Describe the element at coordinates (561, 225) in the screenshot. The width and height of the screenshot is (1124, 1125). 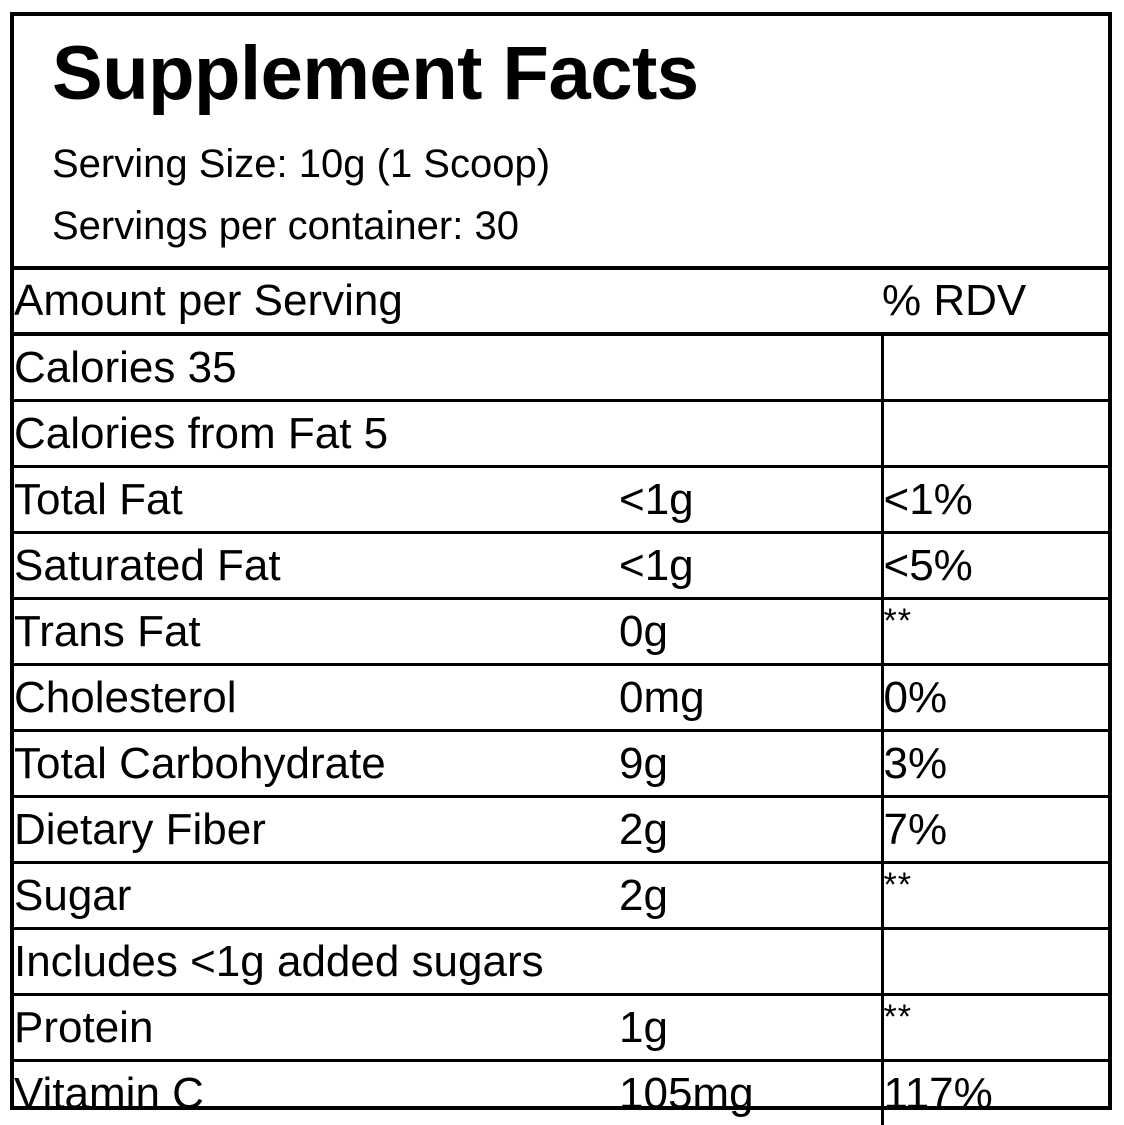
I see `servings-per-container-text: Servings per container: 30` at that location.